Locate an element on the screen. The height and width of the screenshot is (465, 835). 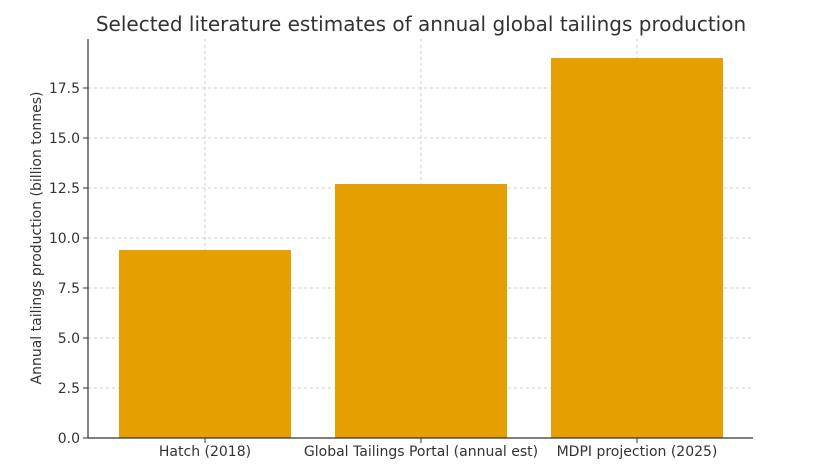
y-tick-label: 15.0 is located at coordinates (64, 139).